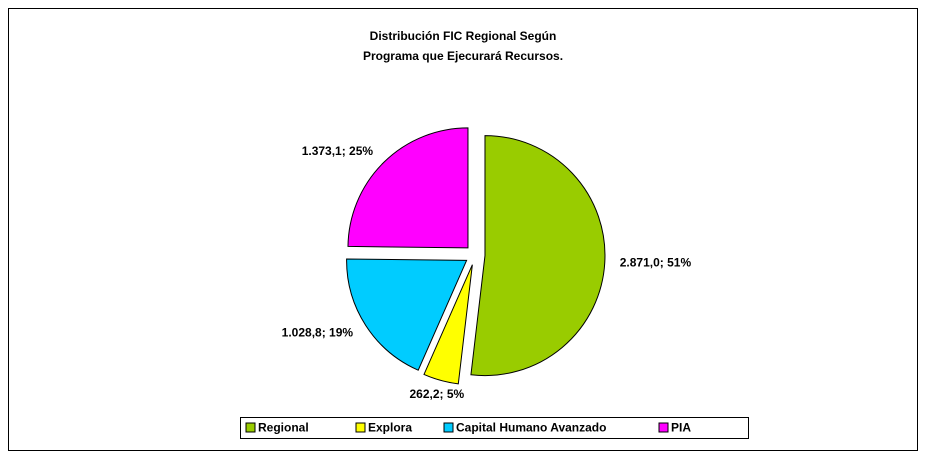 The height and width of the screenshot is (457, 926). Describe the element at coordinates (681, 428) in the screenshot. I see `legend-label: PIA` at that location.